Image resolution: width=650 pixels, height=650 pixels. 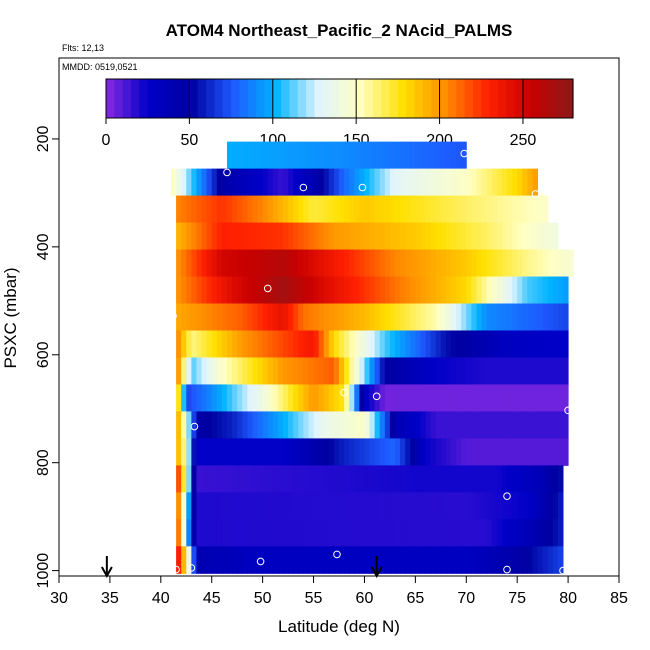 What do you see at coordinates (59, 598) in the screenshot?
I see `x-tick-label: 30` at bounding box center [59, 598].